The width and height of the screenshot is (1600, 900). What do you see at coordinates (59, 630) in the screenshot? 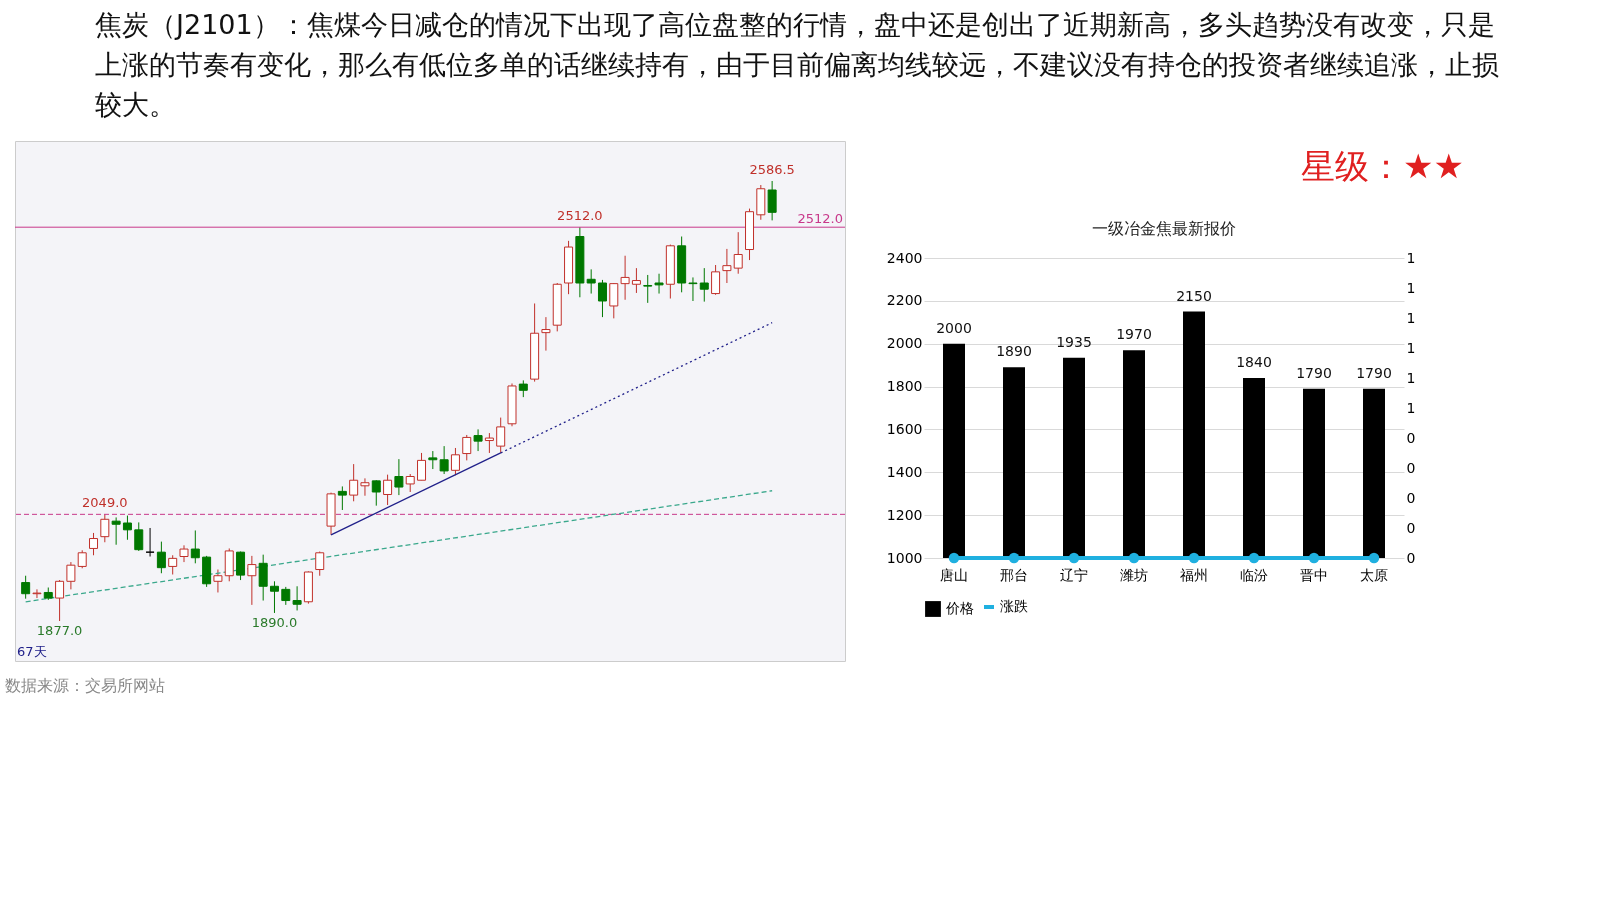
I see `annotation: 1877.0` at bounding box center [59, 630].